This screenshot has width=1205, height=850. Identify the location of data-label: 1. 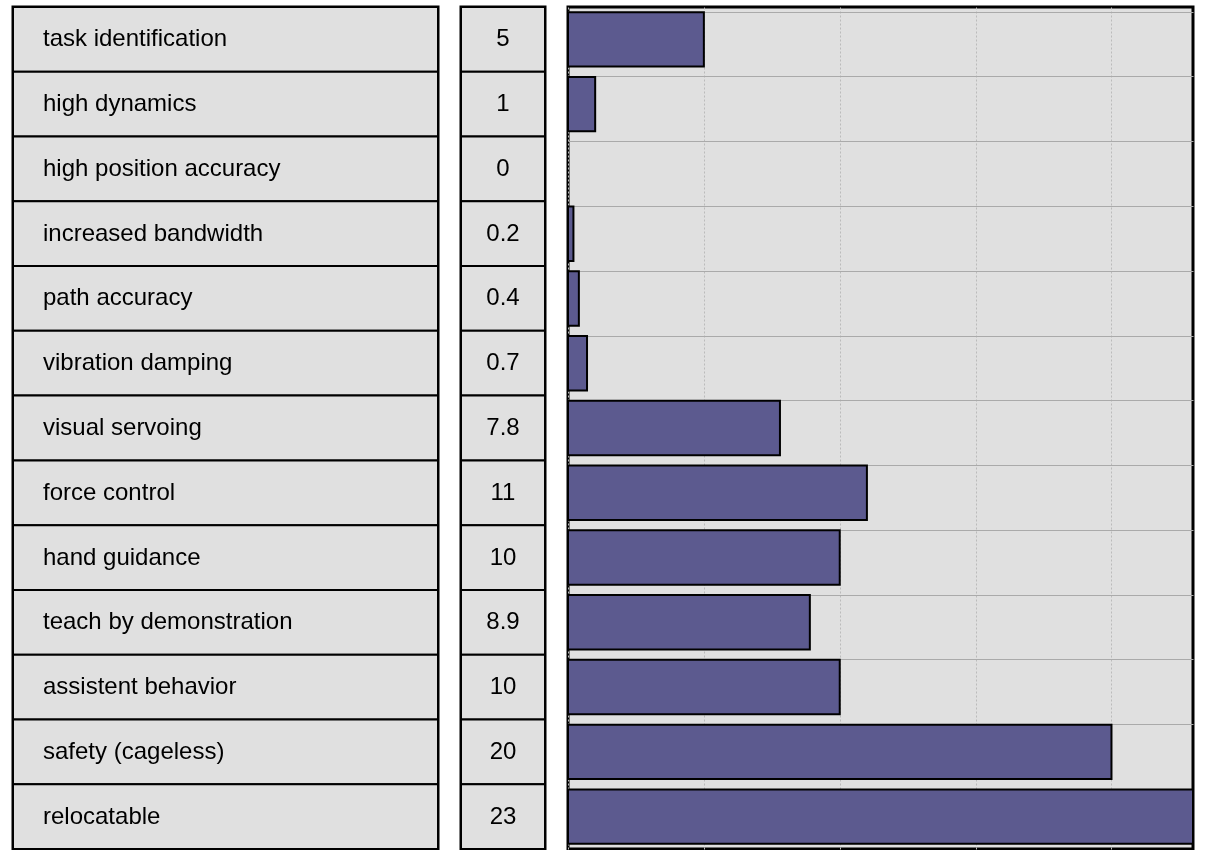
(503, 103).